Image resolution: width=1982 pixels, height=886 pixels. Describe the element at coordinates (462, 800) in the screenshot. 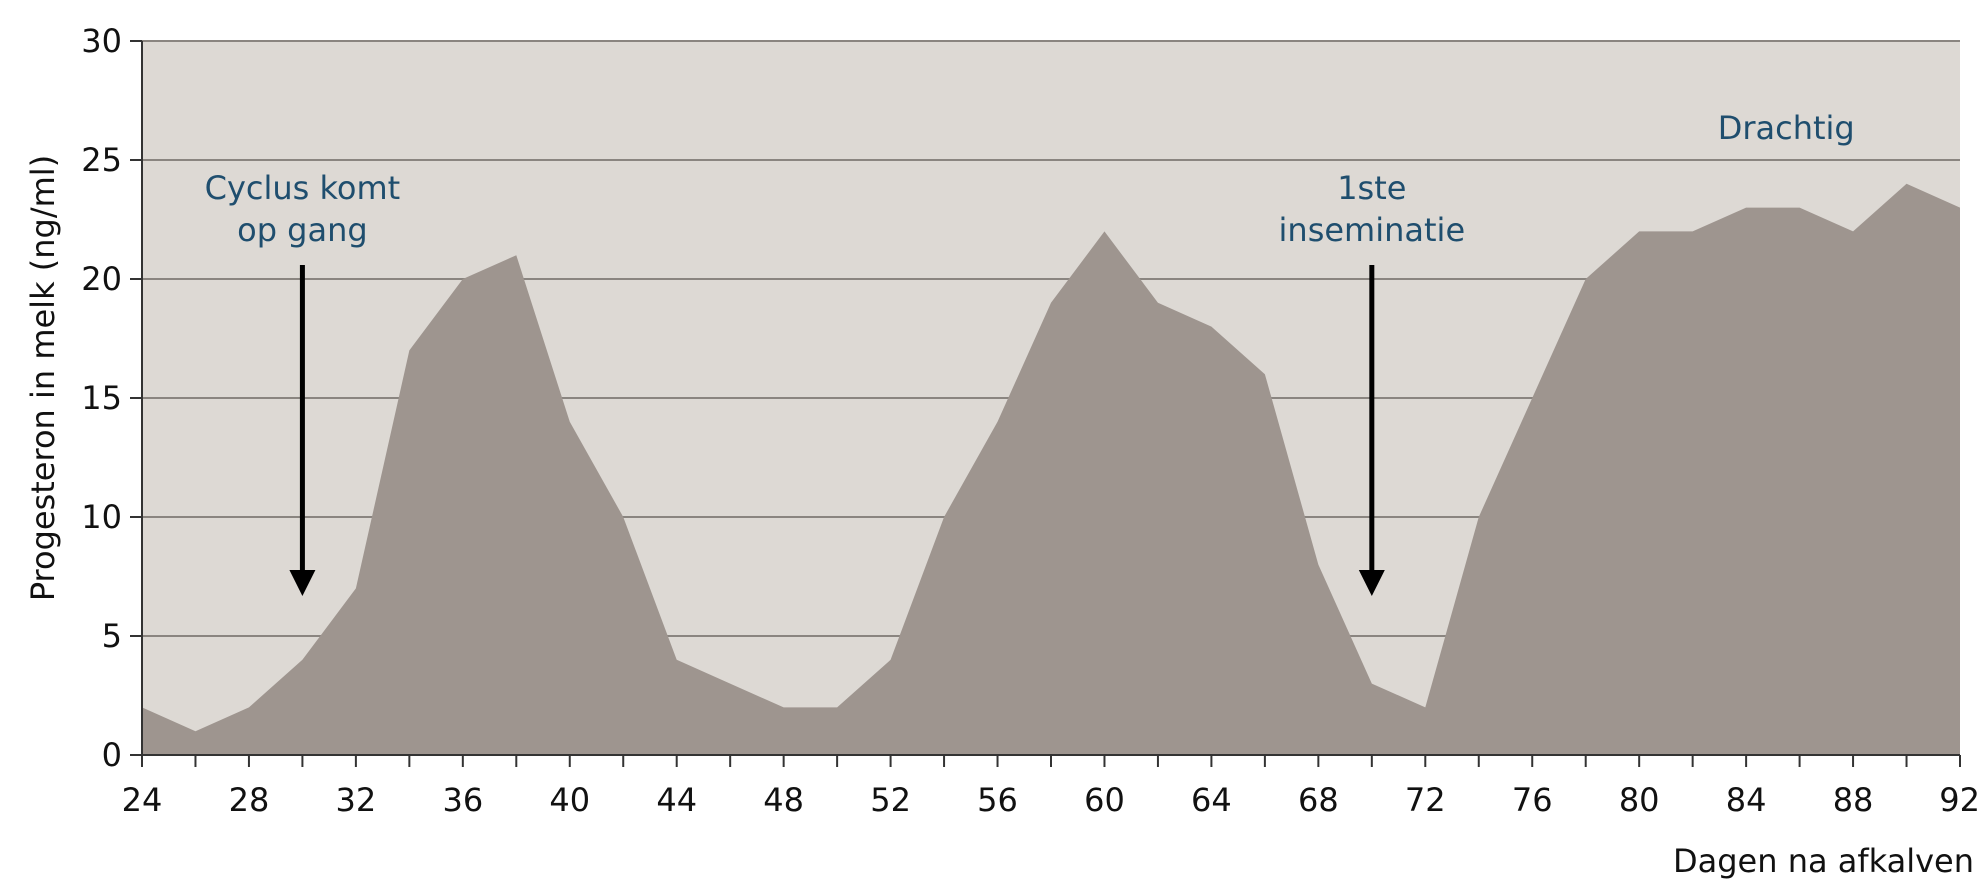

I see `x-tick-label: 36` at that location.